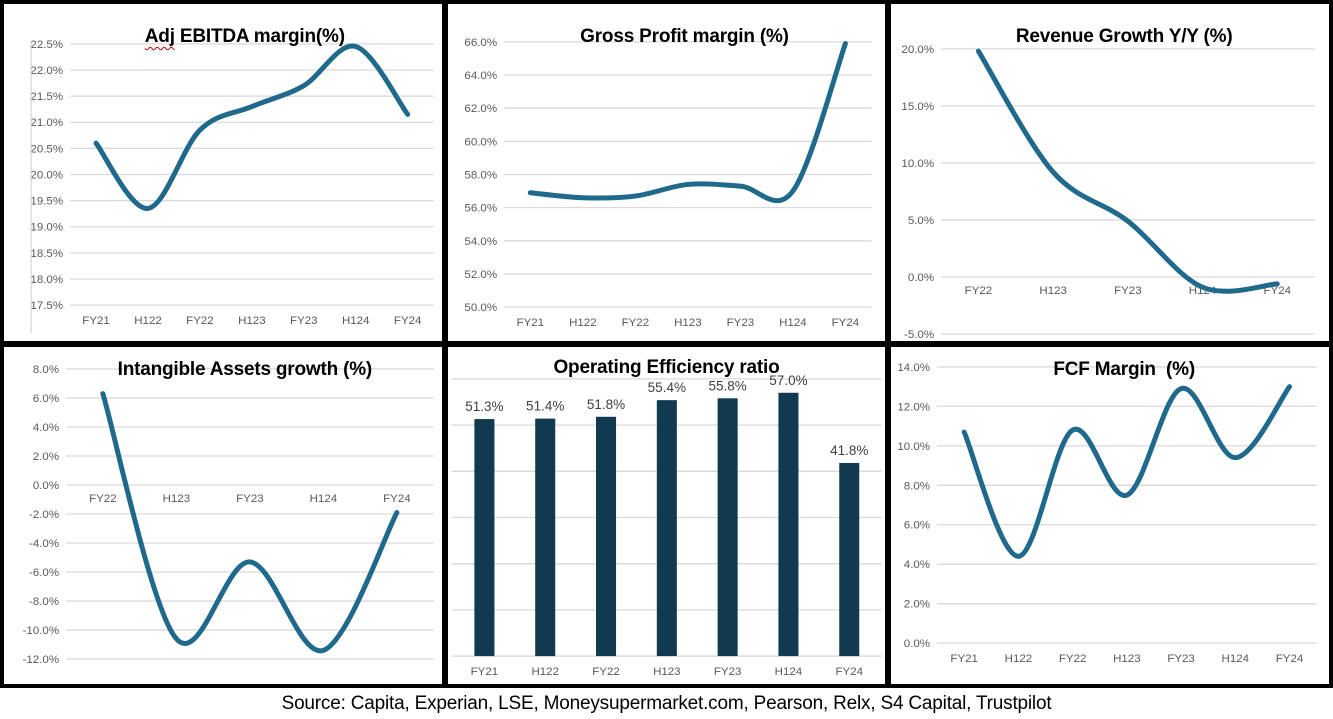  Describe the element at coordinates (484, 406) in the screenshot. I see `svg-text: 51.3%` at that location.